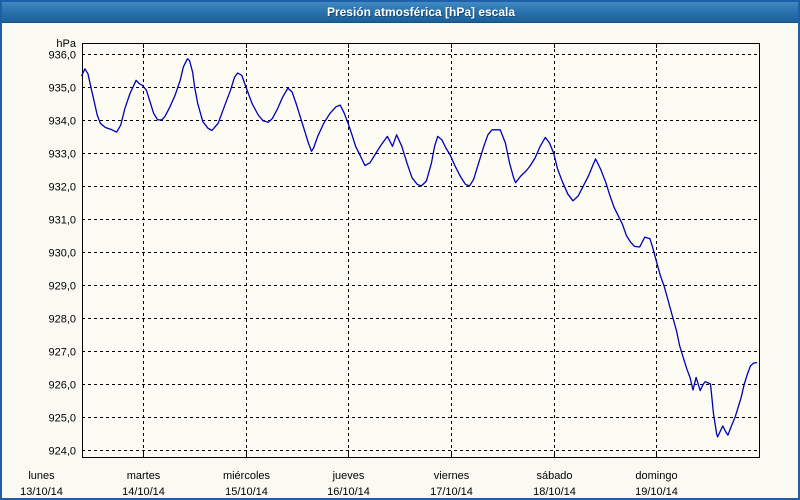  Describe the element at coordinates (62, 188) in the screenshot. I see `y-tick-label: 932,0` at that location.